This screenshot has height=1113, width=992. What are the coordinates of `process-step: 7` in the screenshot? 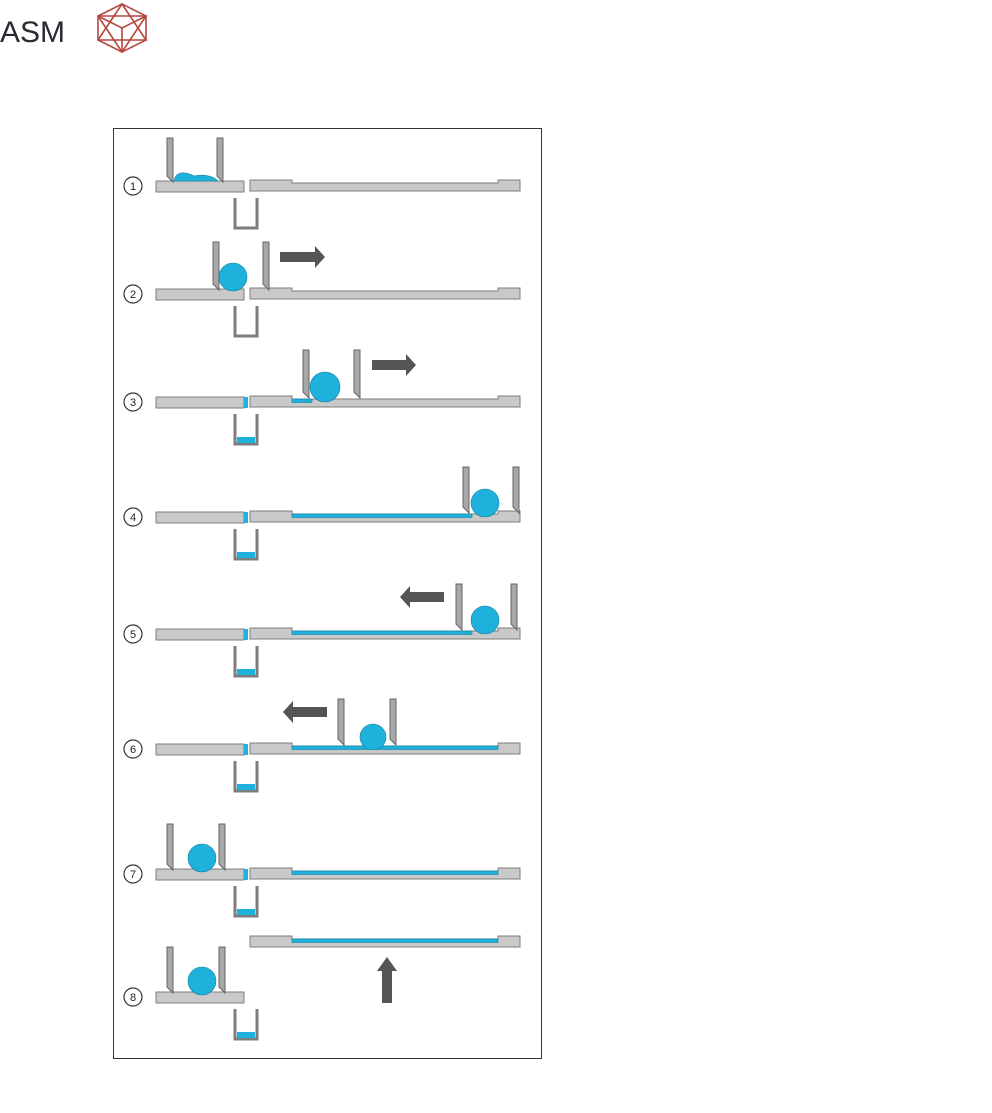 It's located at (322, 870).